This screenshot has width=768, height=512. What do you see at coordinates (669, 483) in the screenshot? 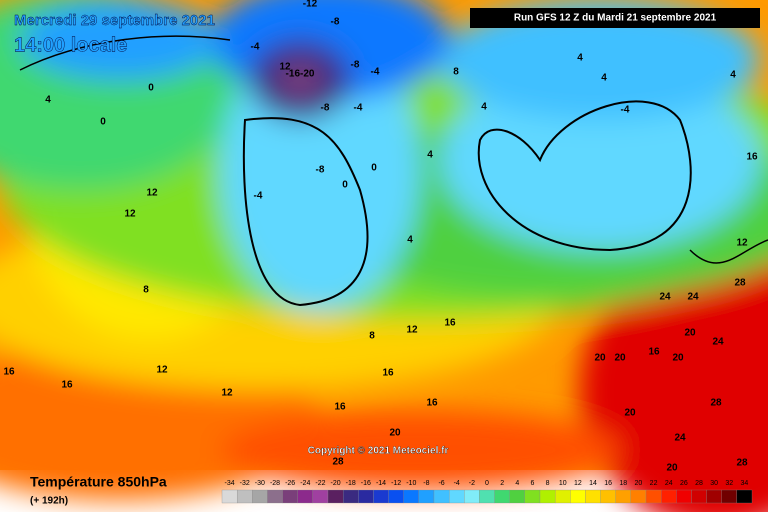
I see `legend-tick-label: 24` at bounding box center [669, 483].